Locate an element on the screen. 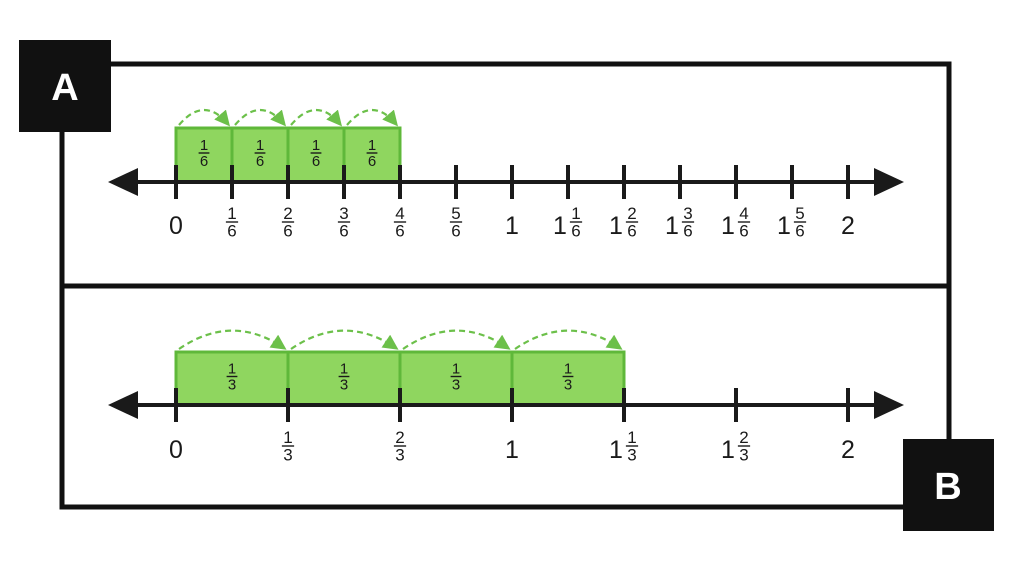 The image size is (1024, 576). tick-label-whole: 2 is located at coordinates (848, 450).